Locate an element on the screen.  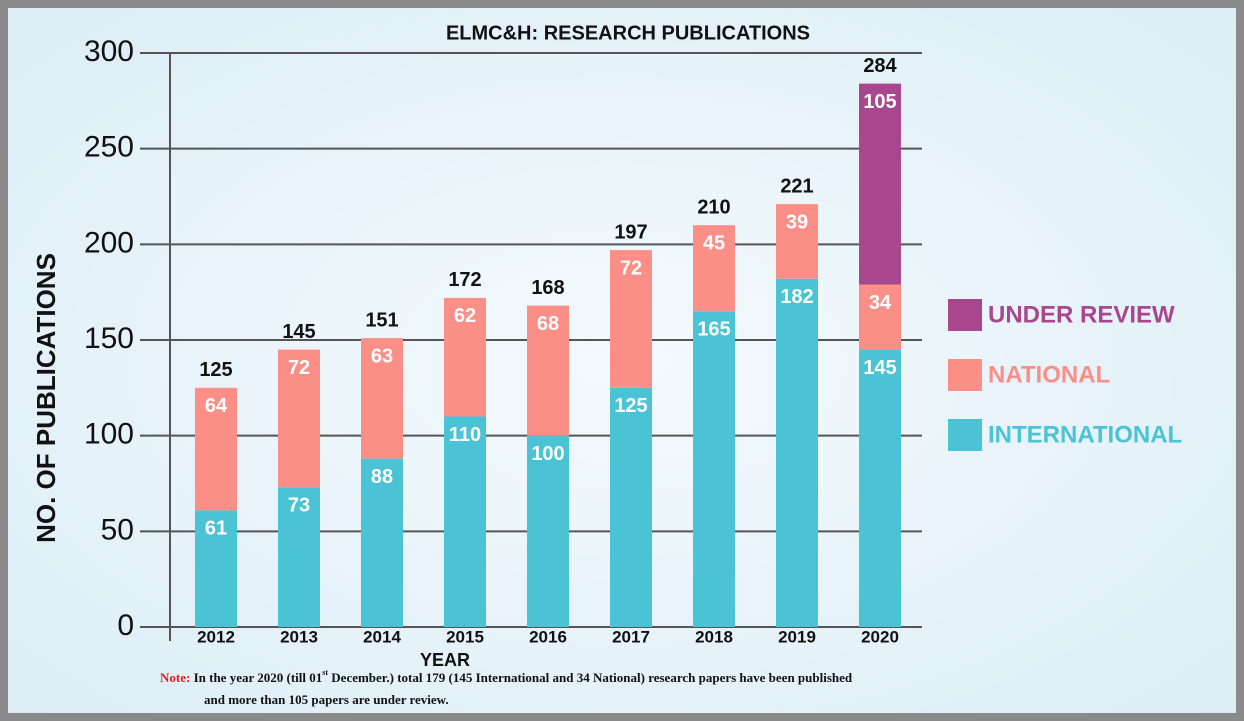
x-tick-label: 2015 is located at coordinates (465, 636).